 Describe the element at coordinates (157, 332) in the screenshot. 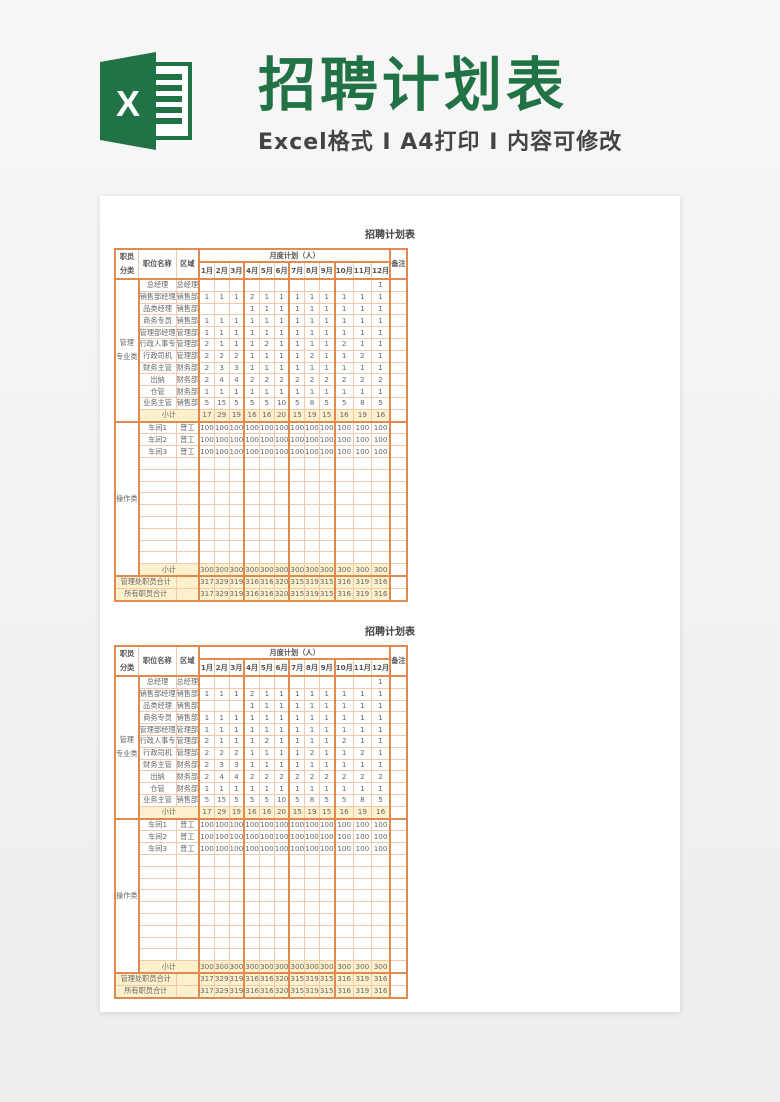

I see `position-cell: 管理部经理` at that location.